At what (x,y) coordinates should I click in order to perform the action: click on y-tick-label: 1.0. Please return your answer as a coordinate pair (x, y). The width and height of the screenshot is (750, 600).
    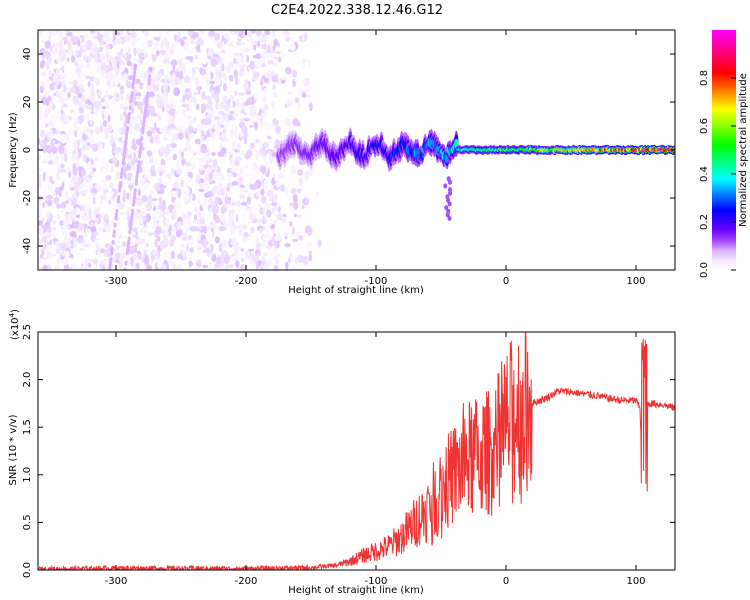
    Looking at the image, I should click on (27, 475).